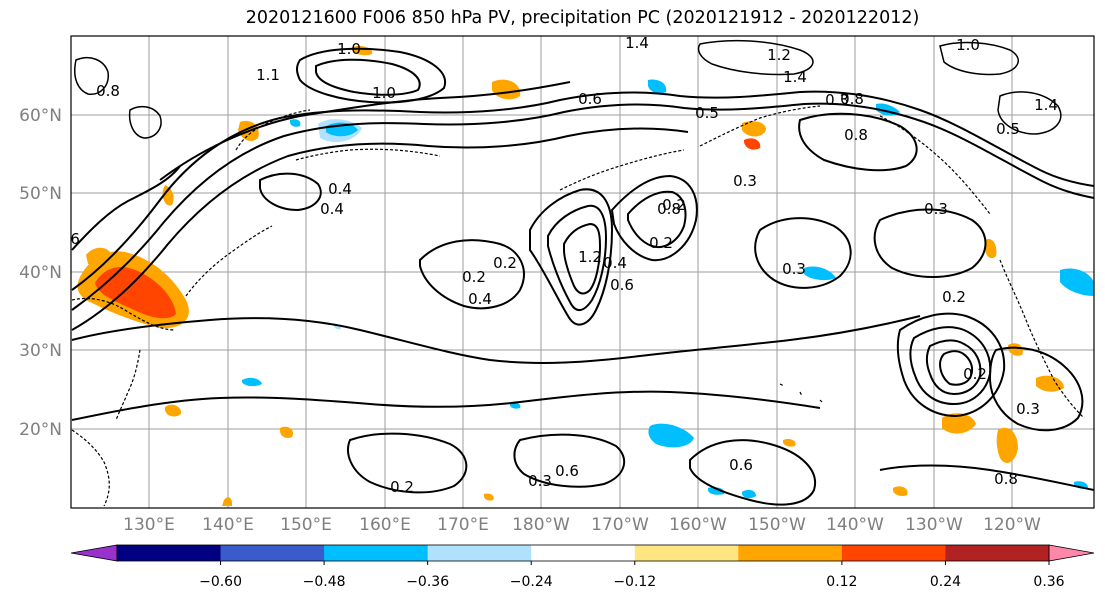 The width and height of the screenshot is (1105, 601). What do you see at coordinates (777, 525) in the screenshot?
I see `longitude-tick-label: 150°W` at bounding box center [777, 525].